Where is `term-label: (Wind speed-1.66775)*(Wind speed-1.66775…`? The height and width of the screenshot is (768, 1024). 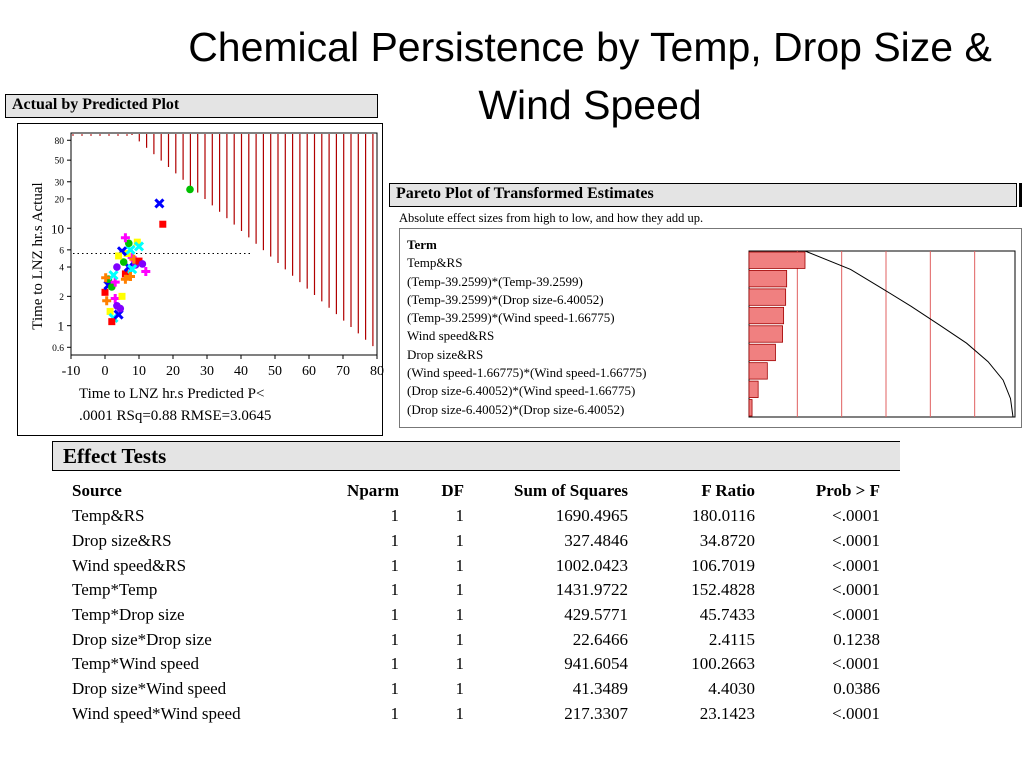
term-label: (Wind speed-1.66775)*(Wind speed-1.66775… is located at coordinates (527, 373).